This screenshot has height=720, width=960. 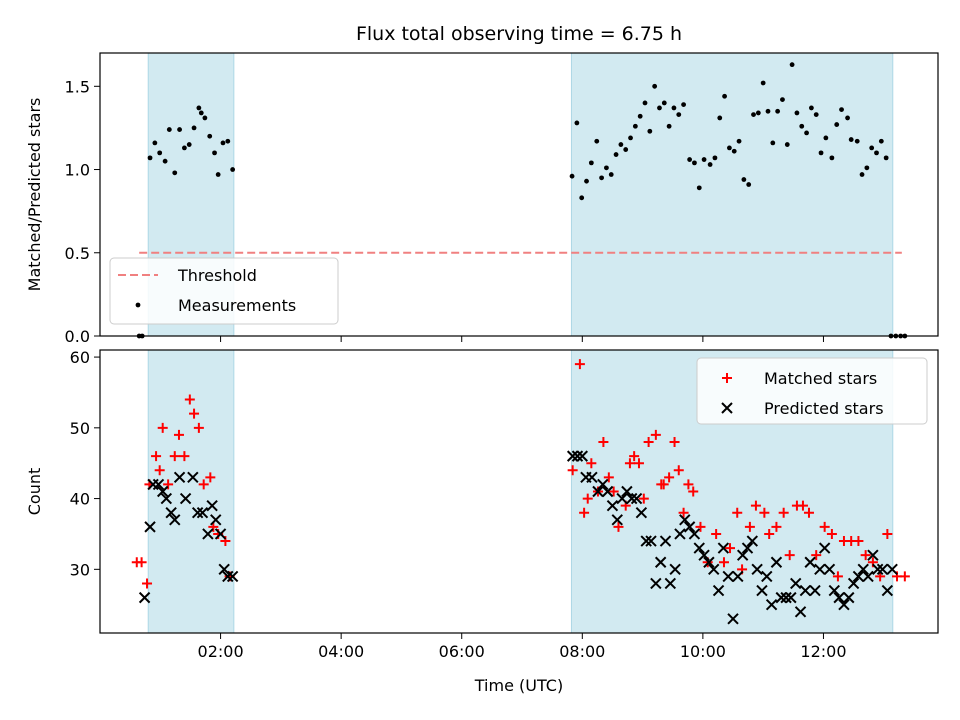 What do you see at coordinates (77, 253) in the screenshot?
I see `y-tick-label: 0.5` at bounding box center [77, 253].